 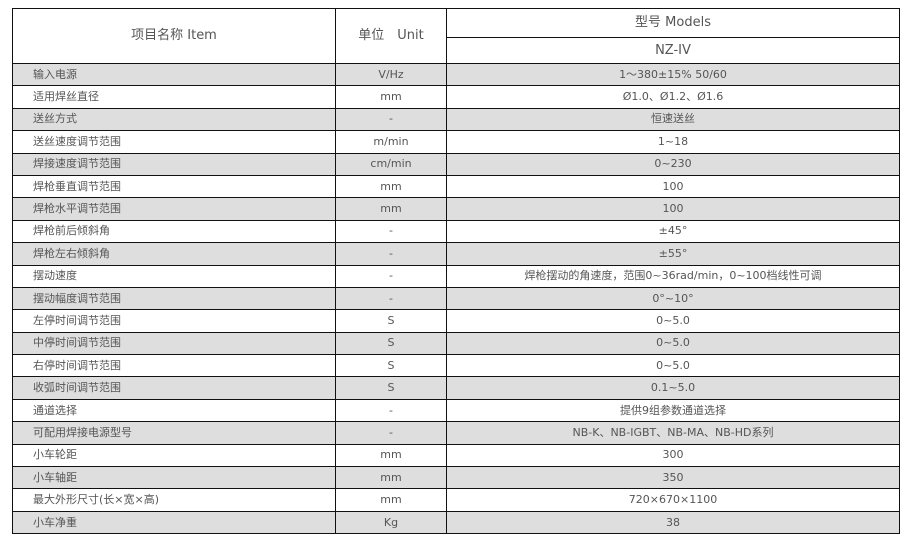 I want to click on row-unit: cm/min, so click(x=391, y=164).